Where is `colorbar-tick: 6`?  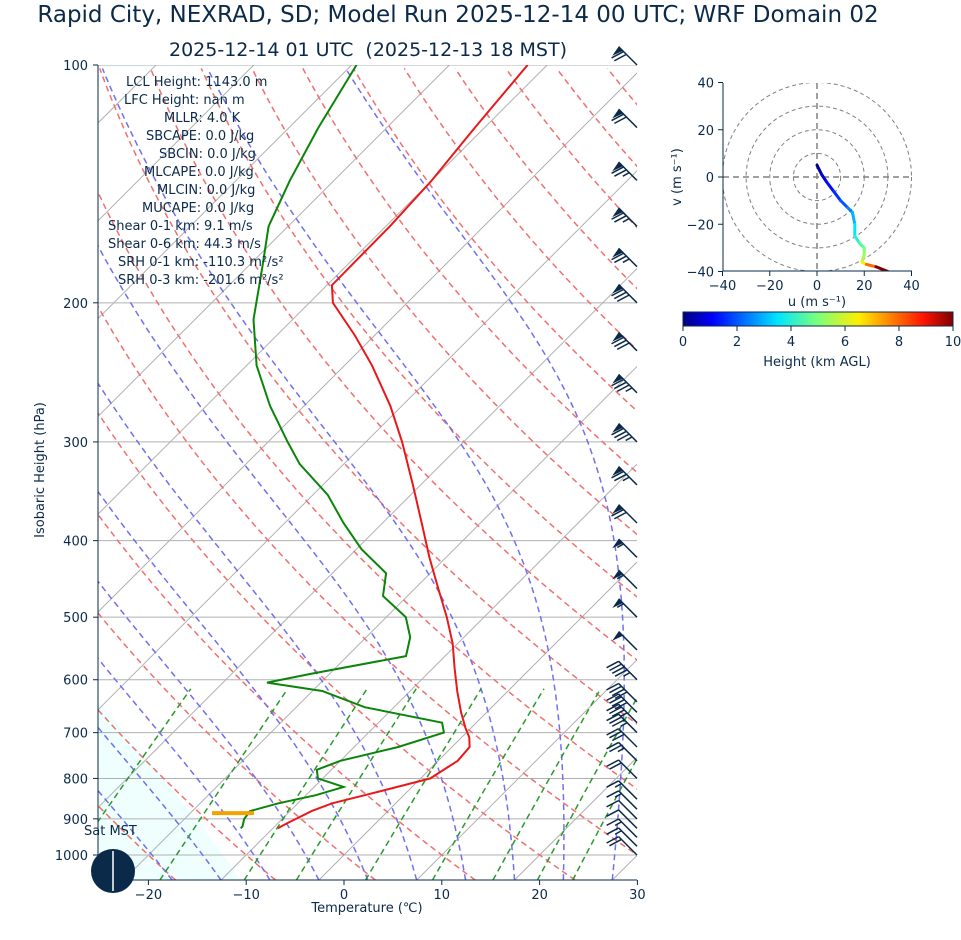 colorbar-tick: 6 is located at coordinates (845, 342).